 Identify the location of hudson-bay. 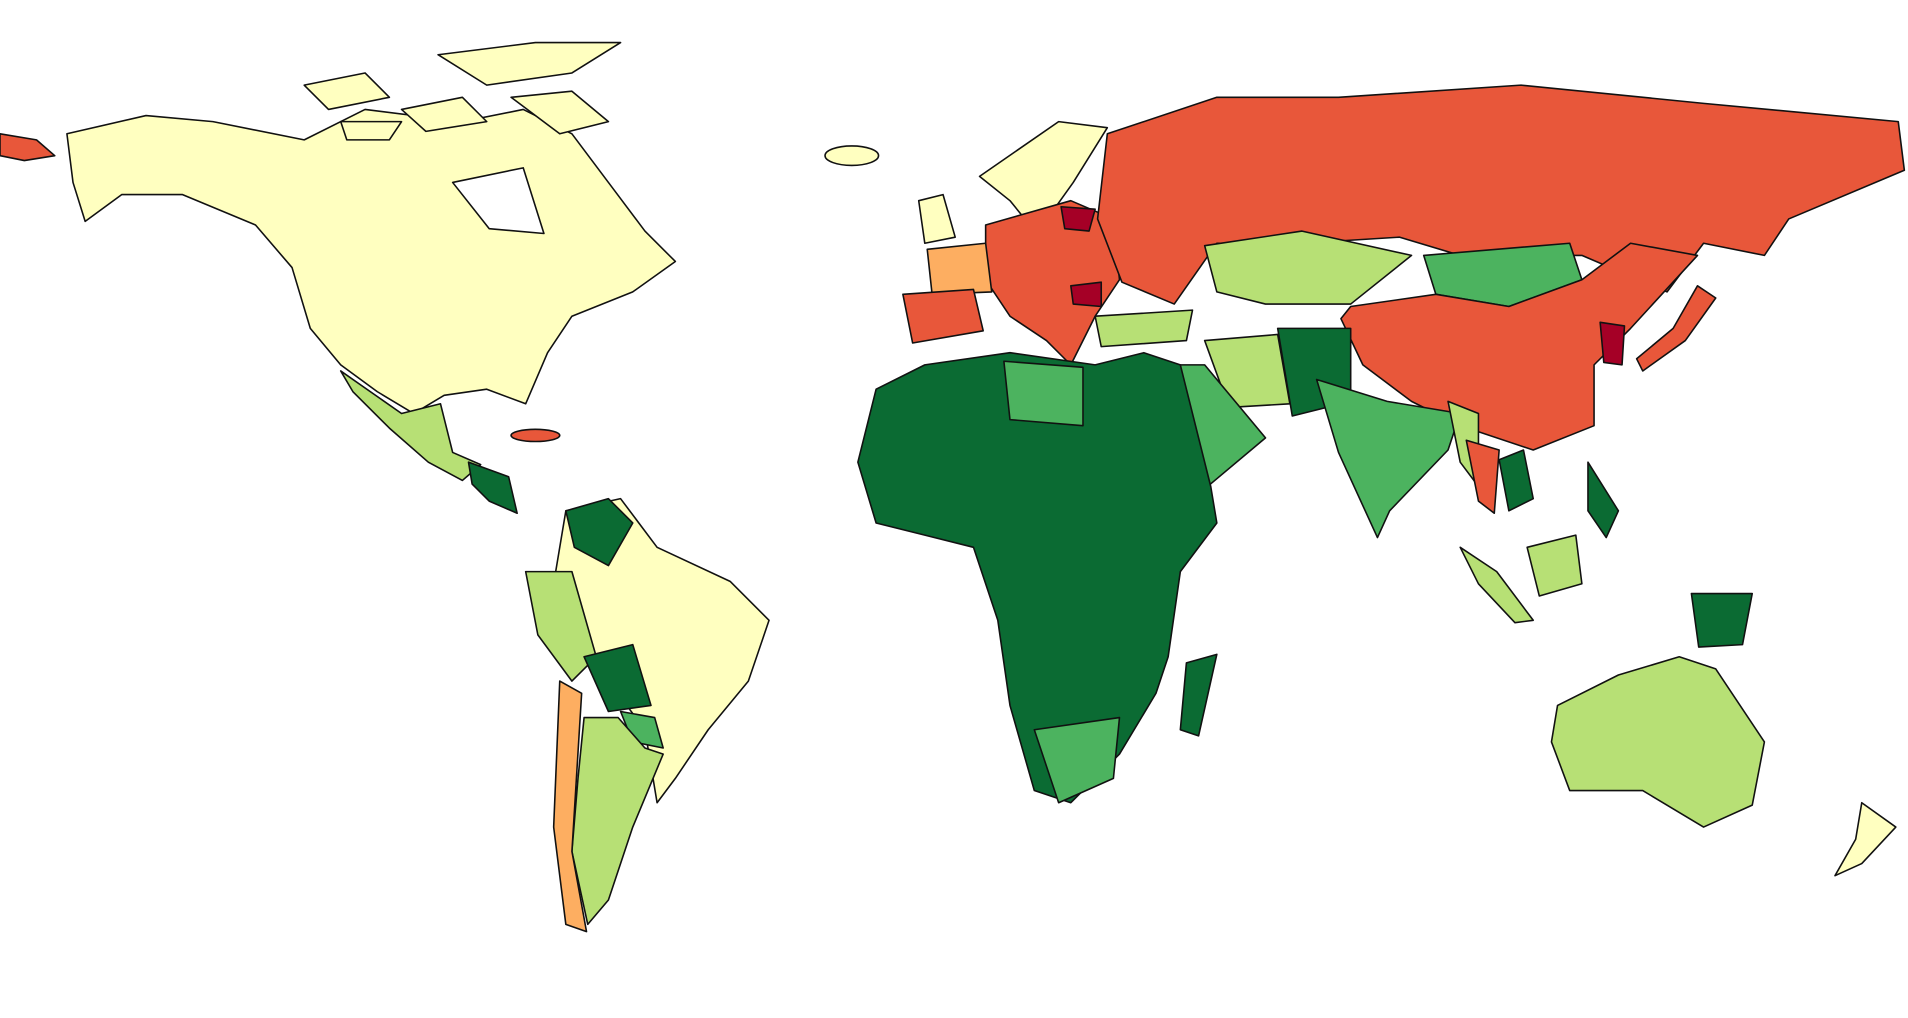
(498, 201).